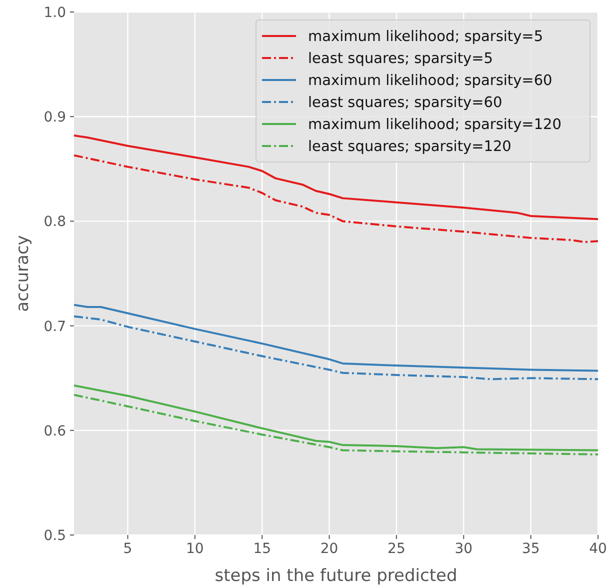  What do you see at coordinates (195, 549) in the screenshot?
I see `x-tick-label: 10` at bounding box center [195, 549].